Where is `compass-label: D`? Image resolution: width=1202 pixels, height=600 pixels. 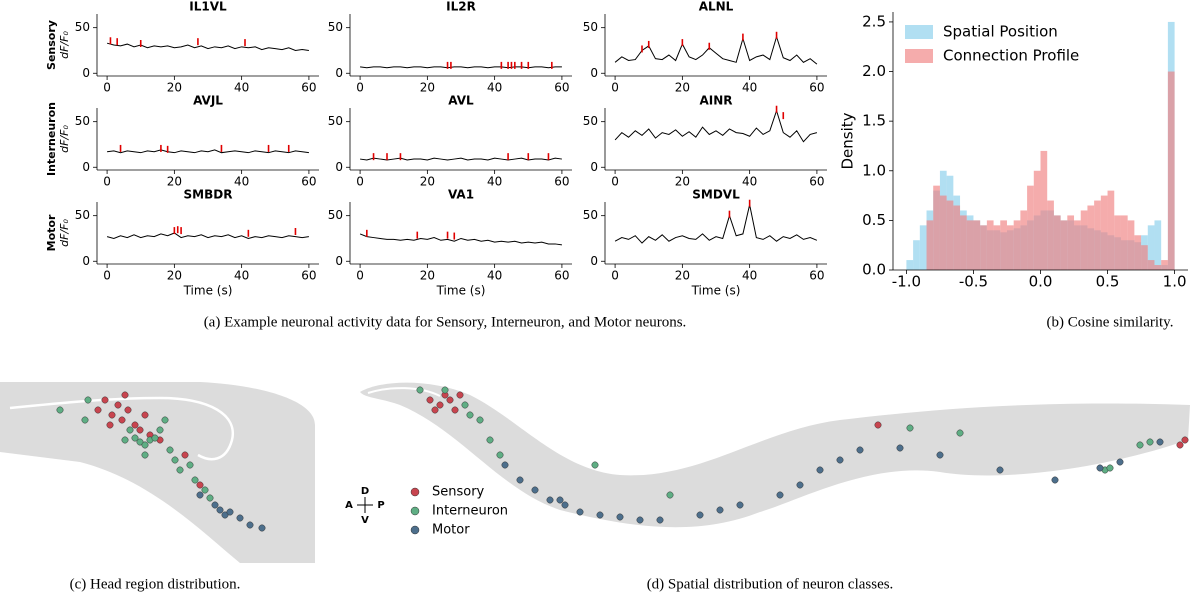
compass-label: D is located at coordinates (365, 491).